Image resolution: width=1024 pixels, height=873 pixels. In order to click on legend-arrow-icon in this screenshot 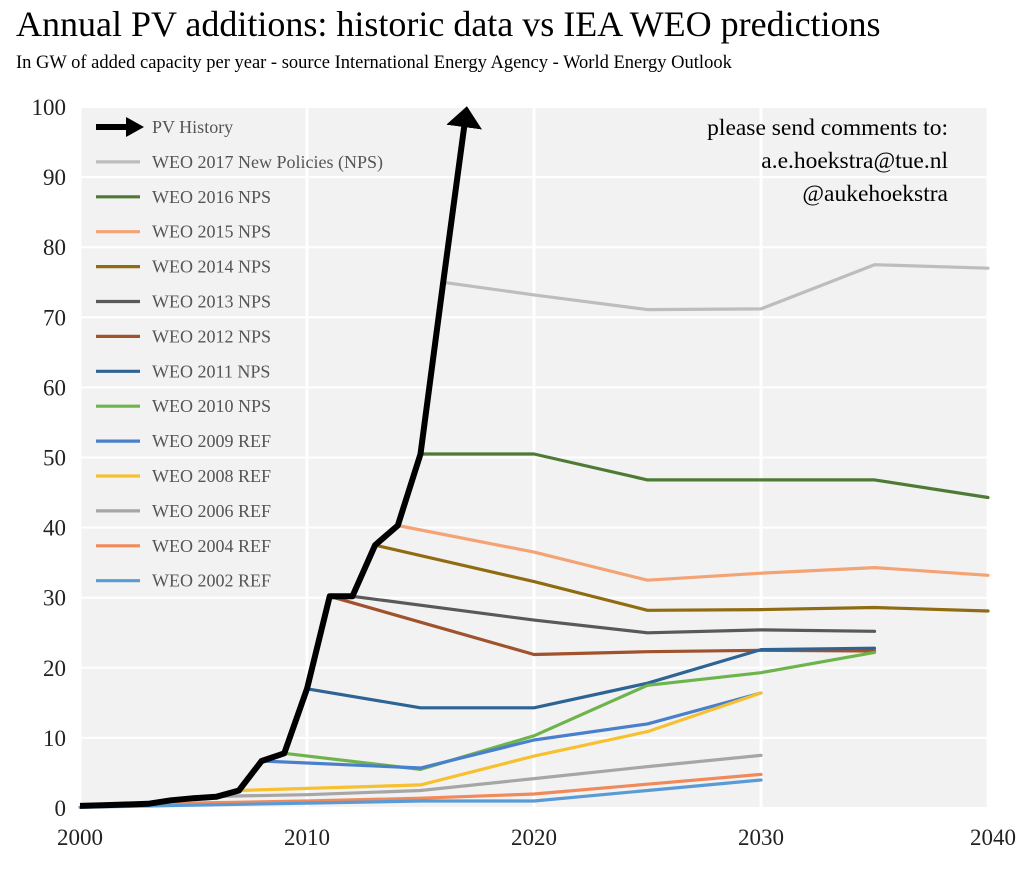, I will do `click(135, 127)`.